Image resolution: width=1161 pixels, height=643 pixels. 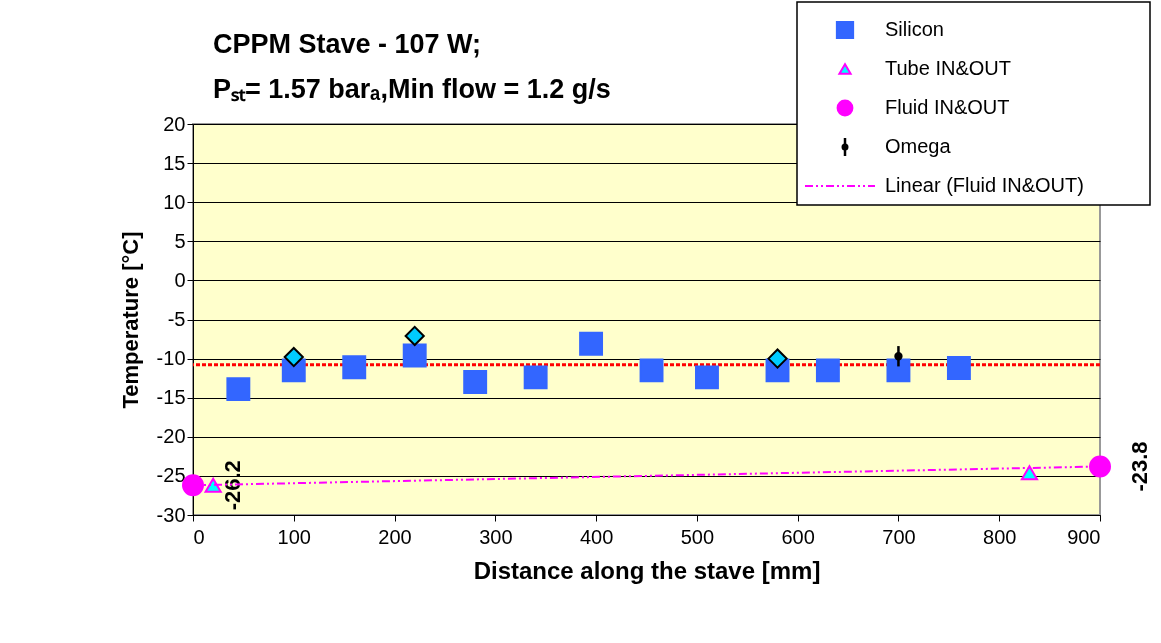 What do you see at coordinates (647, 570) in the screenshot?
I see `x-axis-title: Distance along the stave [mm]` at bounding box center [647, 570].